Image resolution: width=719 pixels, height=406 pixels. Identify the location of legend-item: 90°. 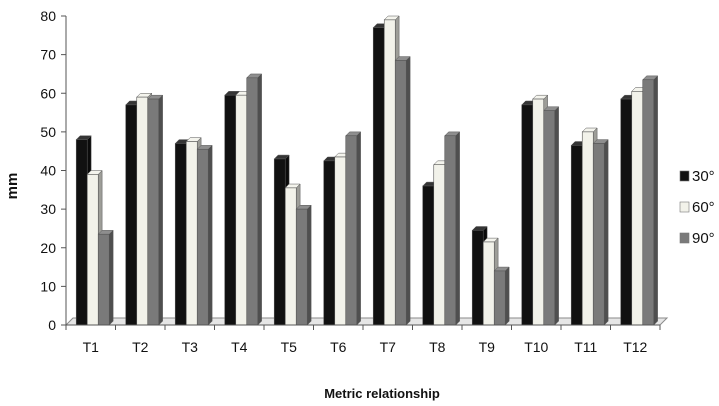
(697, 238).